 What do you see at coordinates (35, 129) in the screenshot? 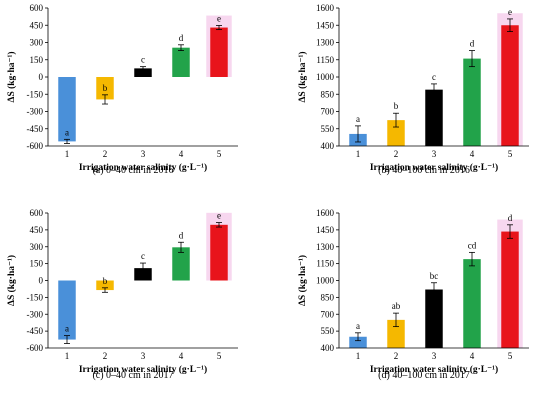
I see `y-tick-label: -450` at bounding box center [35, 129].